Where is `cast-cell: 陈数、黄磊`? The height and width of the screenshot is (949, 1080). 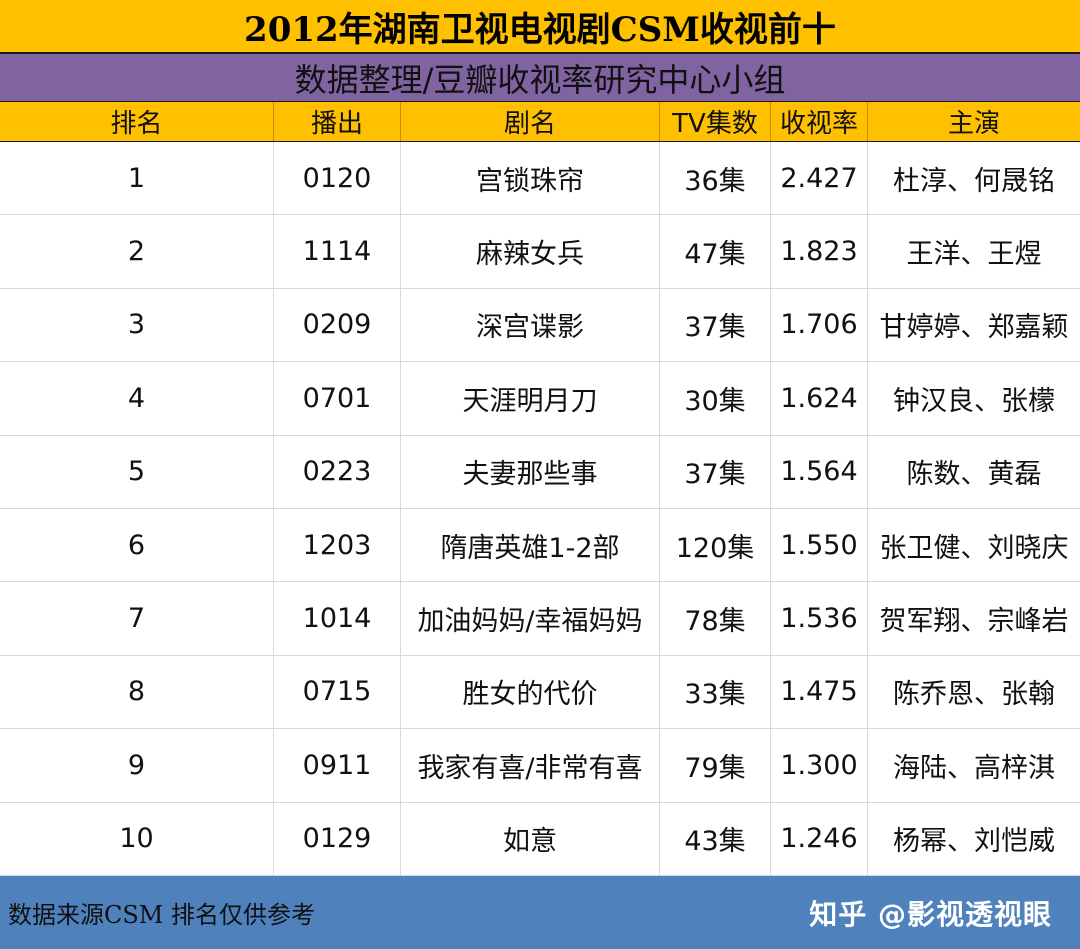 cast-cell: 陈数、黄磊 is located at coordinates (974, 475).